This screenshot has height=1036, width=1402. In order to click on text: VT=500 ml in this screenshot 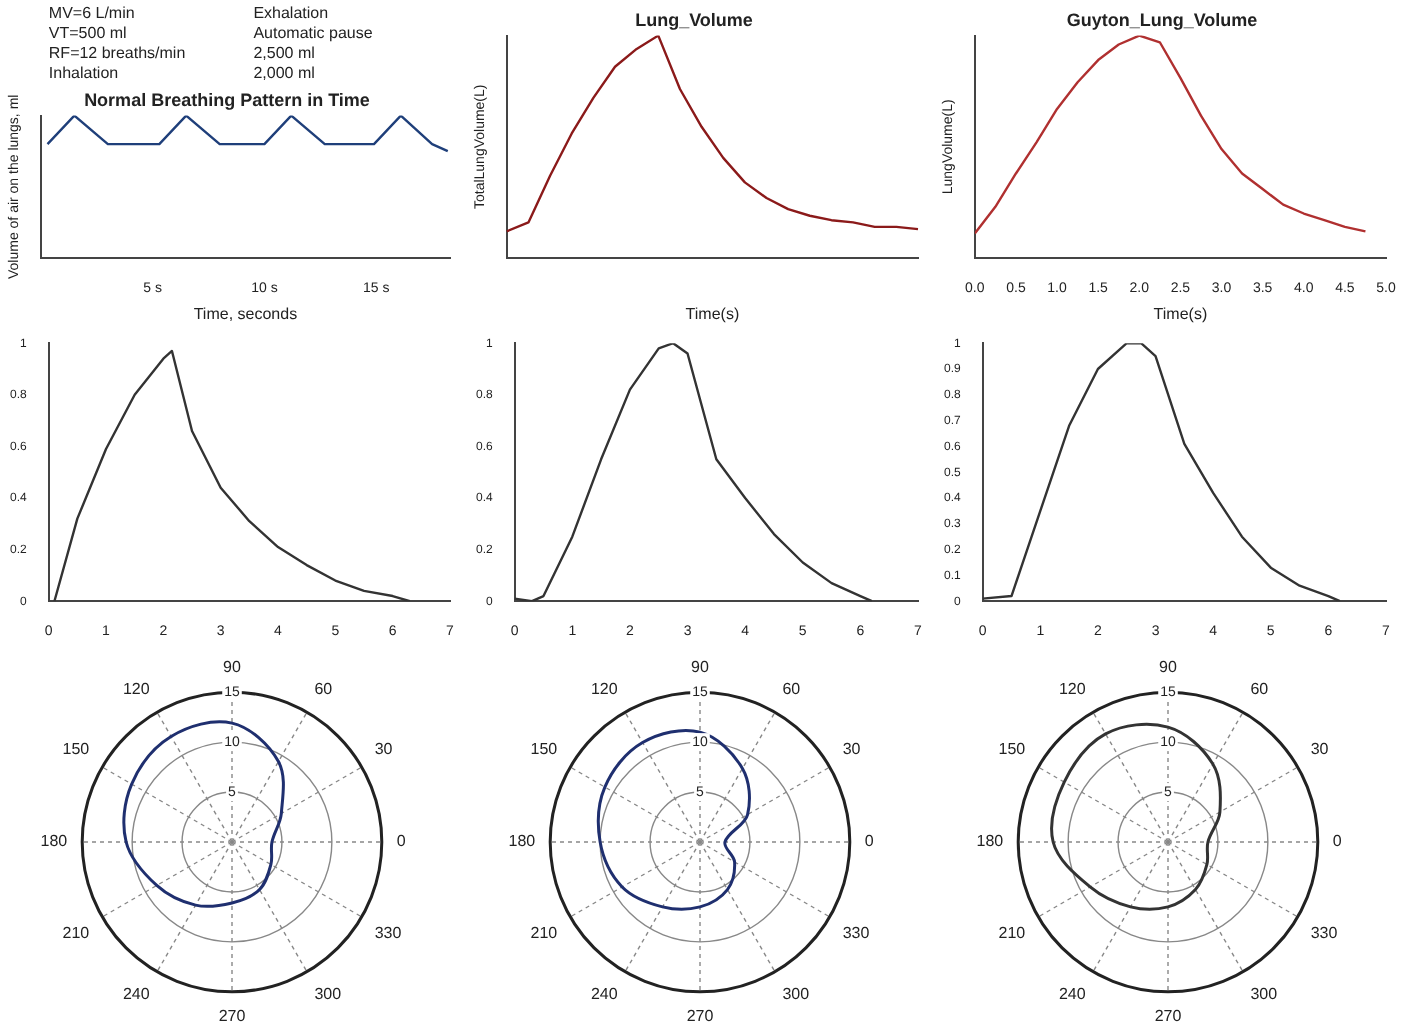, I will do `click(88, 33)`.